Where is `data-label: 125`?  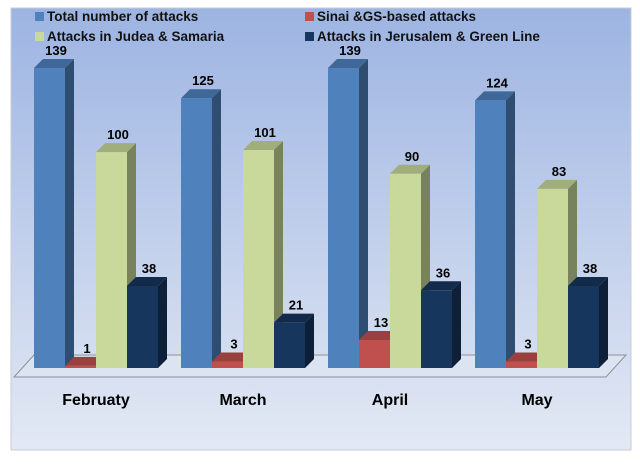 data-label: 125 is located at coordinates (203, 80).